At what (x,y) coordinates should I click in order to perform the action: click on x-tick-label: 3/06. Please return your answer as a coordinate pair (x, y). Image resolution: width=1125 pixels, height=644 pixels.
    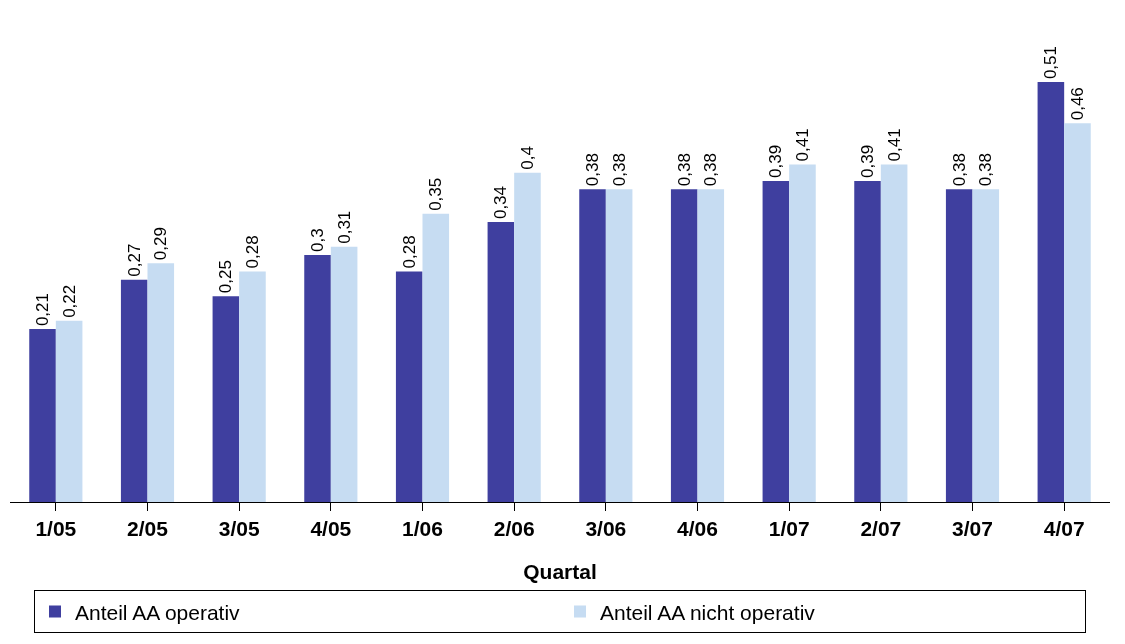
    Looking at the image, I should click on (606, 529).